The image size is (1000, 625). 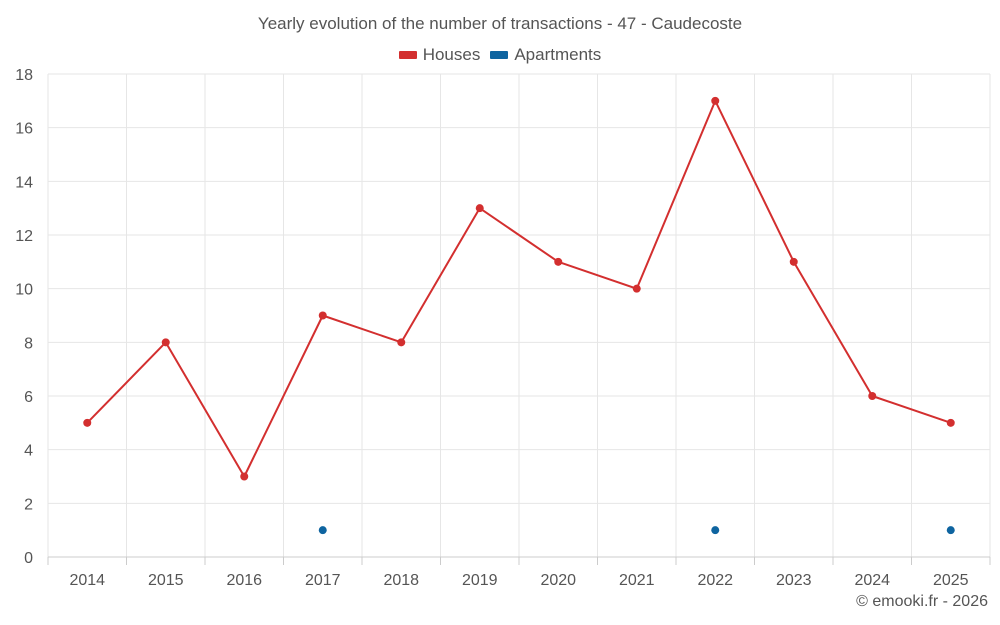 What do you see at coordinates (24, 182) in the screenshot?
I see `y-tick-label: 14` at bounding box center [24, 182].